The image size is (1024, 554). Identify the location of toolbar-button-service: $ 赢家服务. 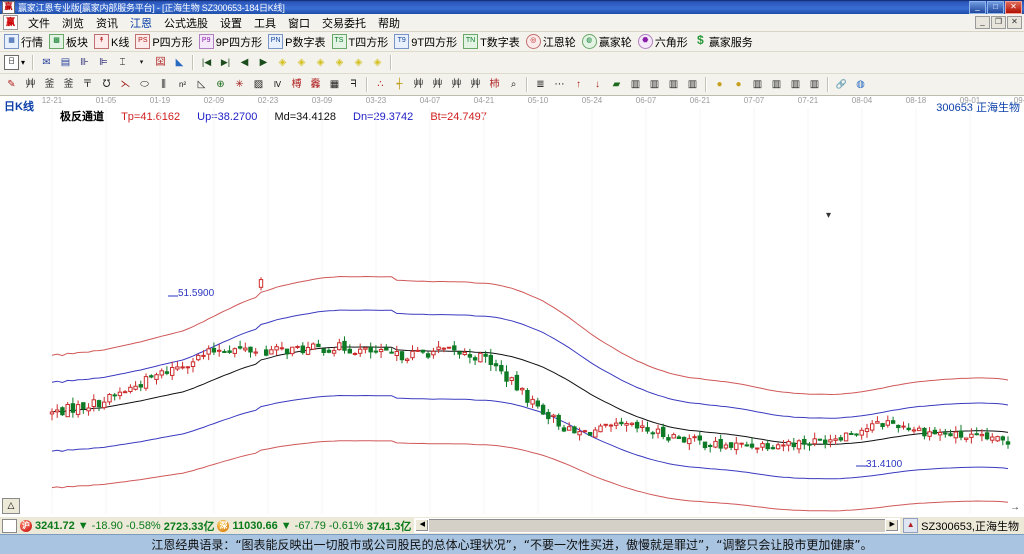
(724, 42).